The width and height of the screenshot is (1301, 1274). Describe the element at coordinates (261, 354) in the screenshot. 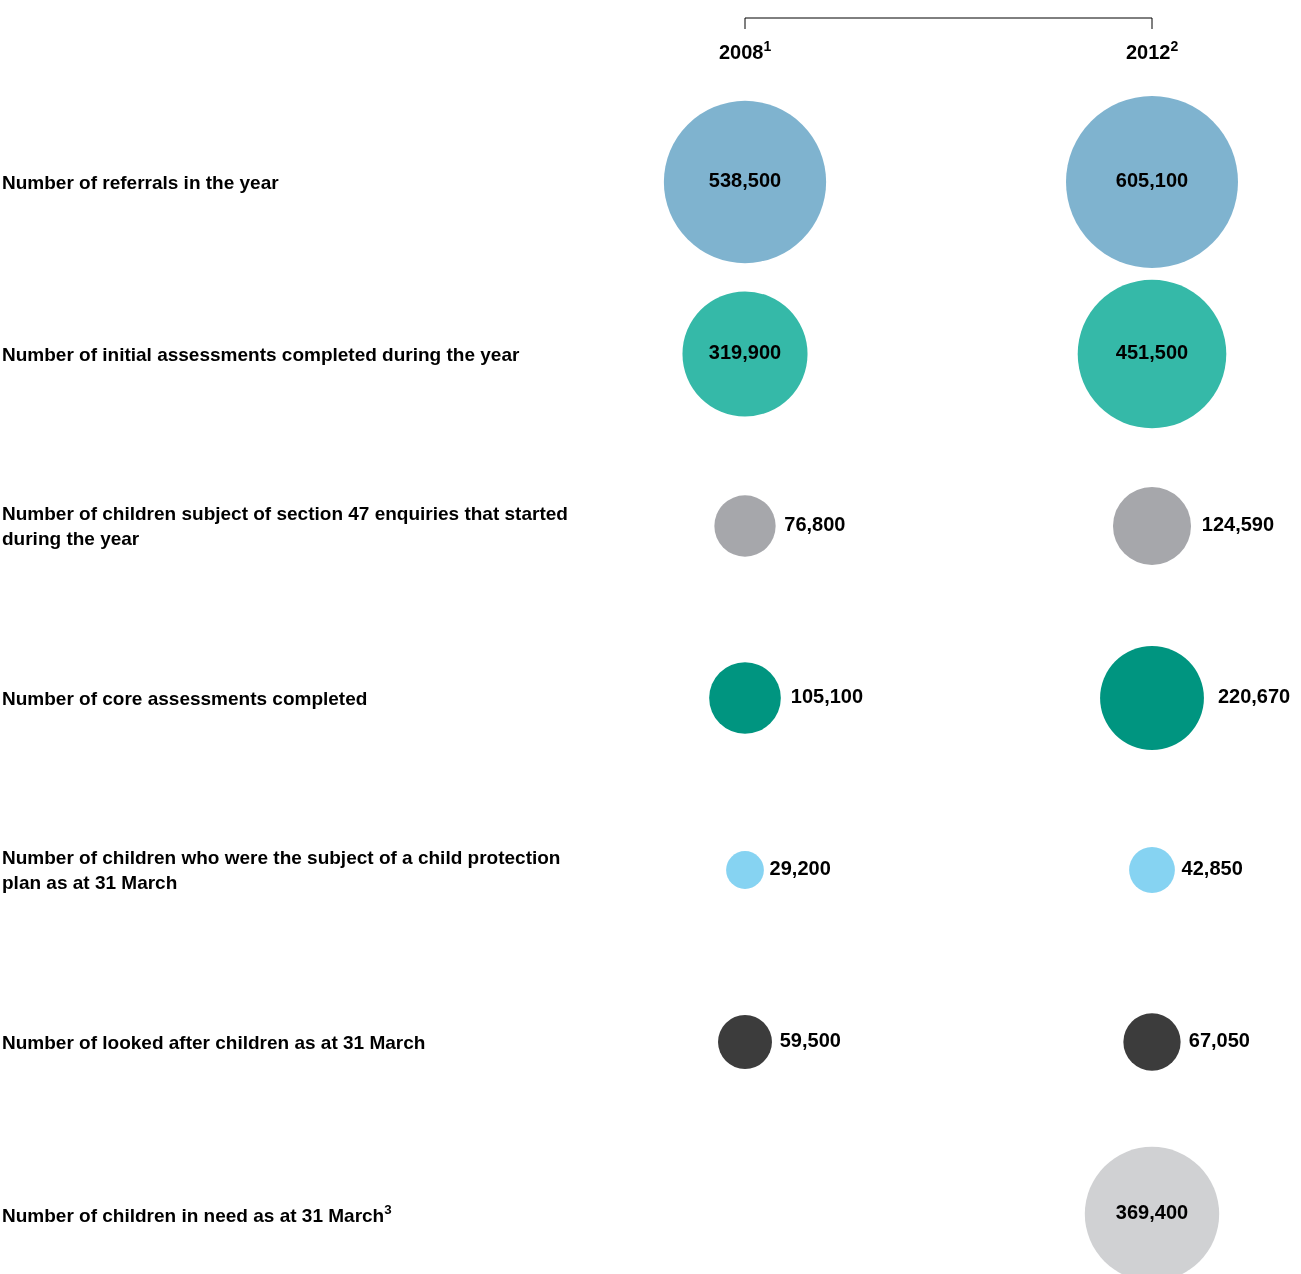

I see `category-label: Number of initial assessments completed during the year` at that location.